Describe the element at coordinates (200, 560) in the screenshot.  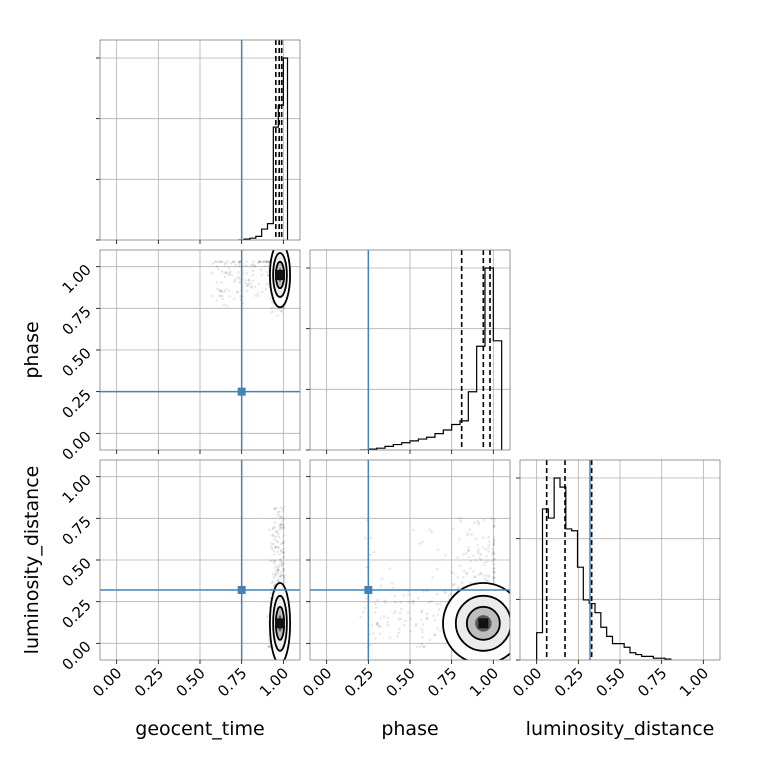
I see `joint-panel-luminosity-distance-vs-geocent-time` at that location.